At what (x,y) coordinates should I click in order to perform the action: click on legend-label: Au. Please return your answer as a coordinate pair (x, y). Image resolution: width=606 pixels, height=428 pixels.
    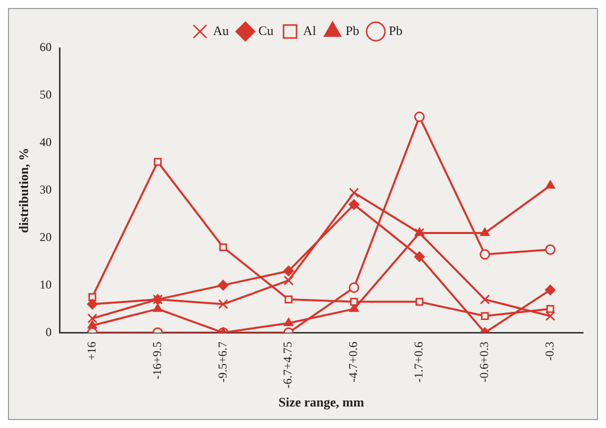
    Looking at the image, I should click on (221, 30).